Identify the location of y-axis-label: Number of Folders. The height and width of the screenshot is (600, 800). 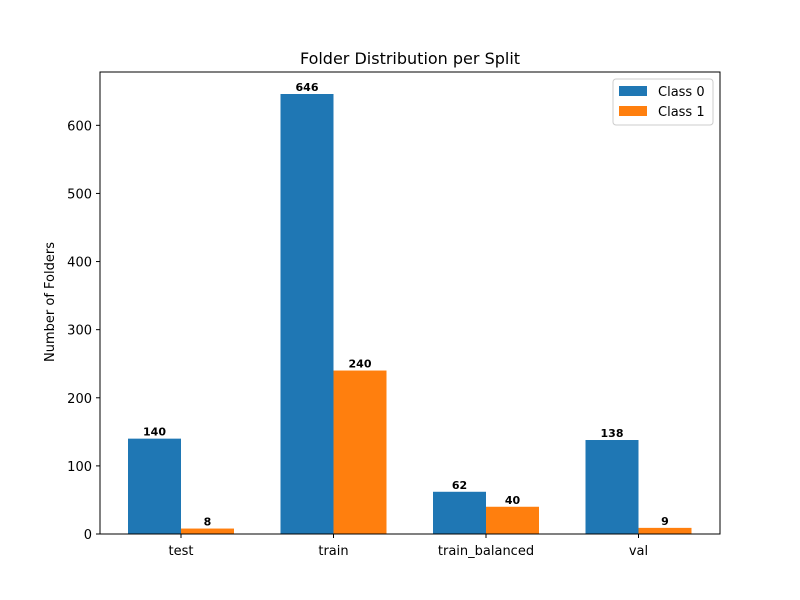
(50, 302).